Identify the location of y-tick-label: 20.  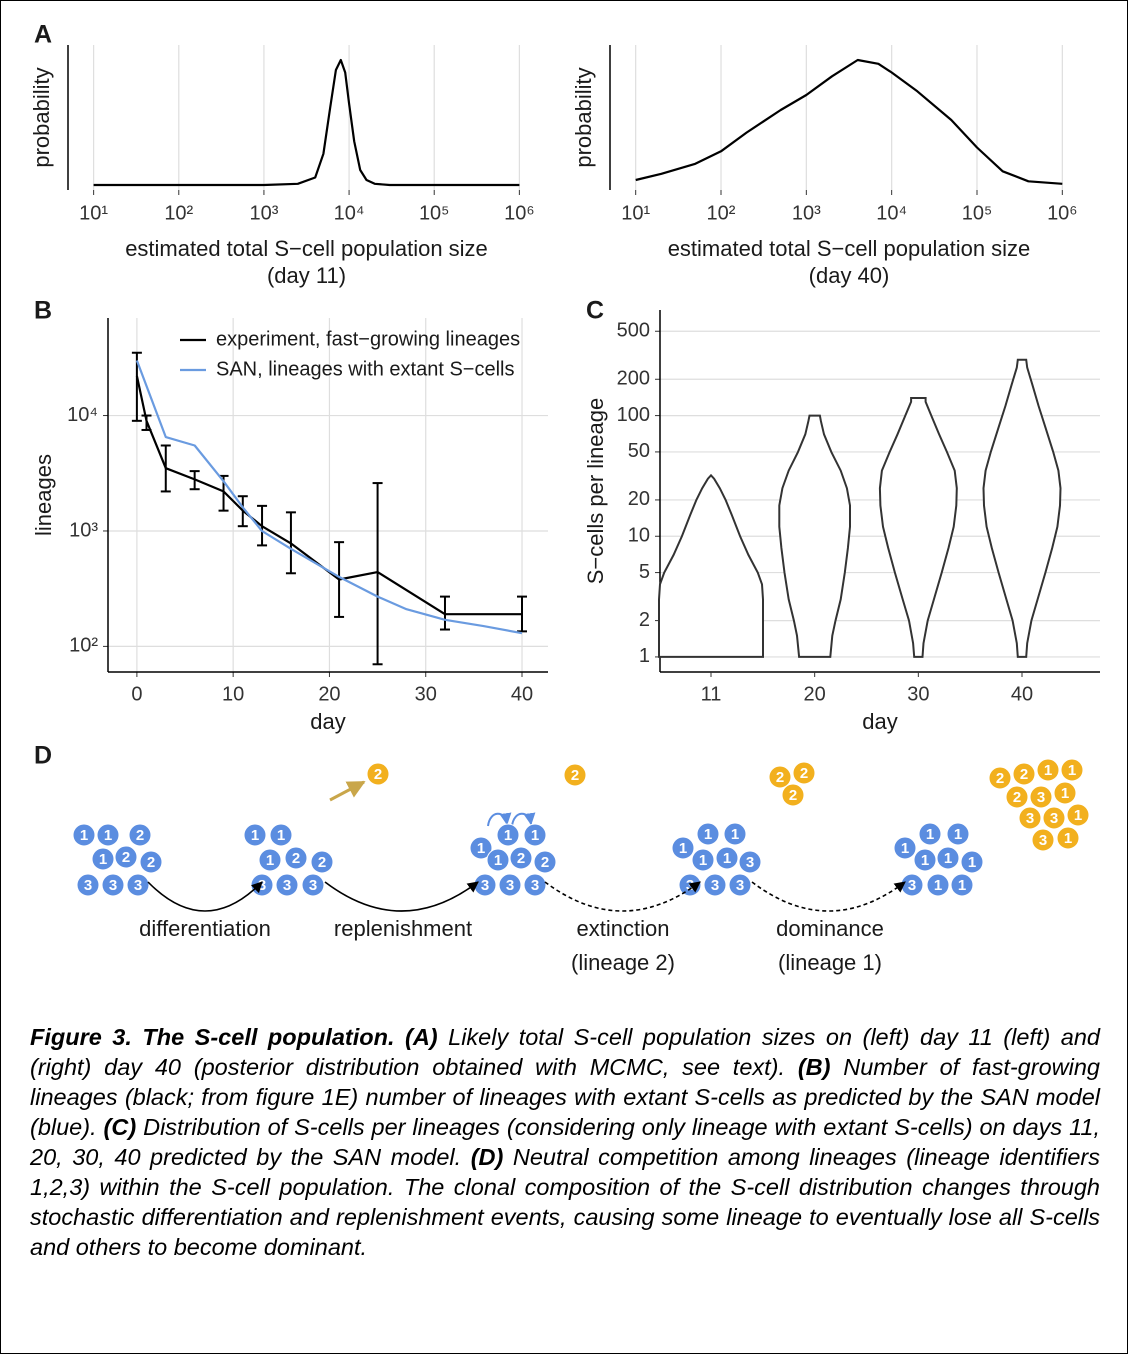
(639, 499).